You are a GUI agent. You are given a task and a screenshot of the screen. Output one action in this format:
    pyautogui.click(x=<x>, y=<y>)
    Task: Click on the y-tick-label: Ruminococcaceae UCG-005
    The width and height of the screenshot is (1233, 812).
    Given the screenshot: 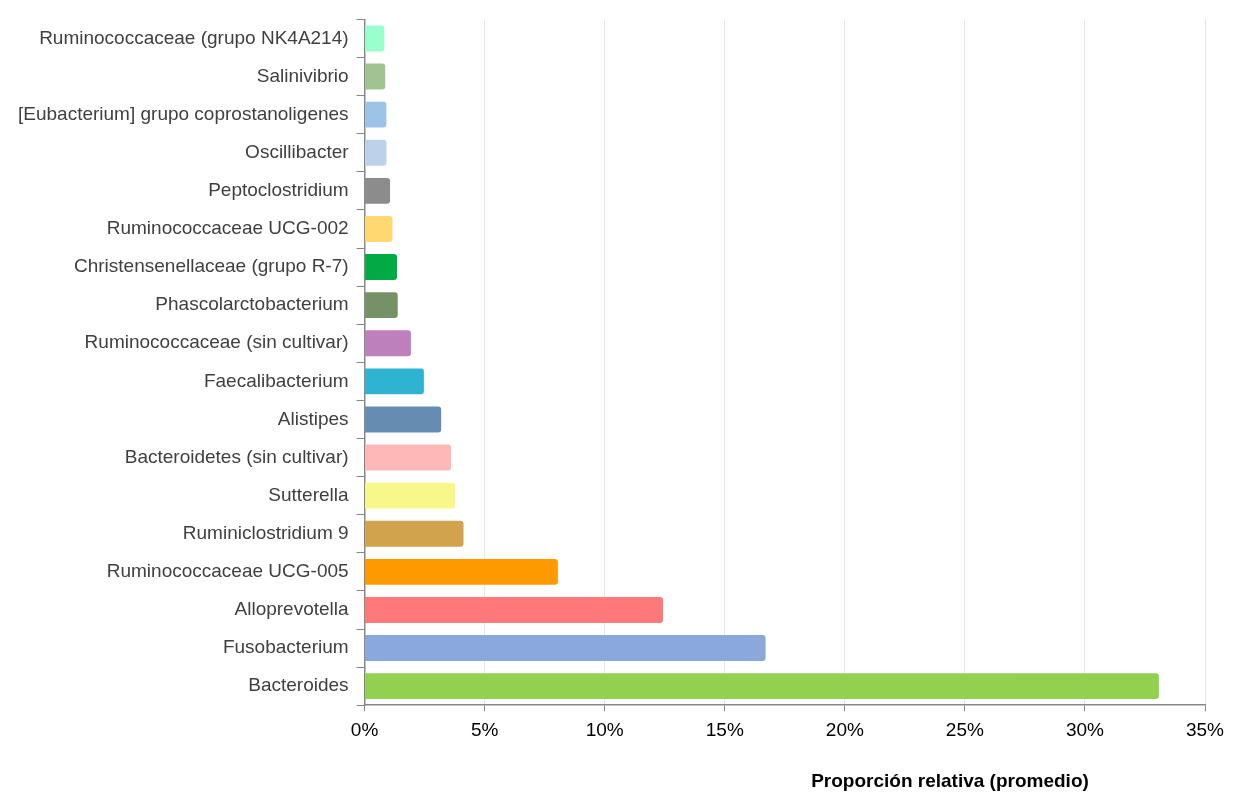 What is the action you would take?
    pyautogui.click(x=227, y=571)
    